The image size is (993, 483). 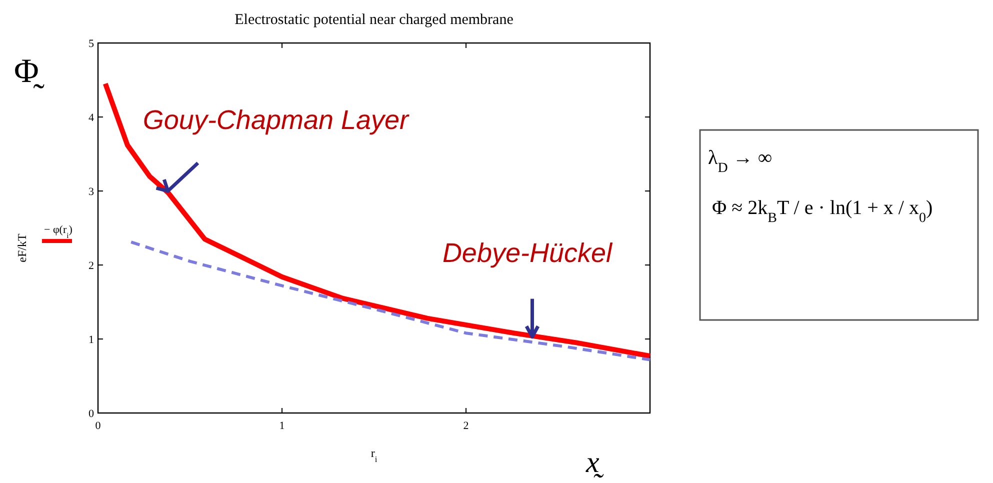 What do you see at coordinates (276, 120) in the screenshot?
I see `annotation: Gouy-Chapman Layer` at bounding box center [276, 120].